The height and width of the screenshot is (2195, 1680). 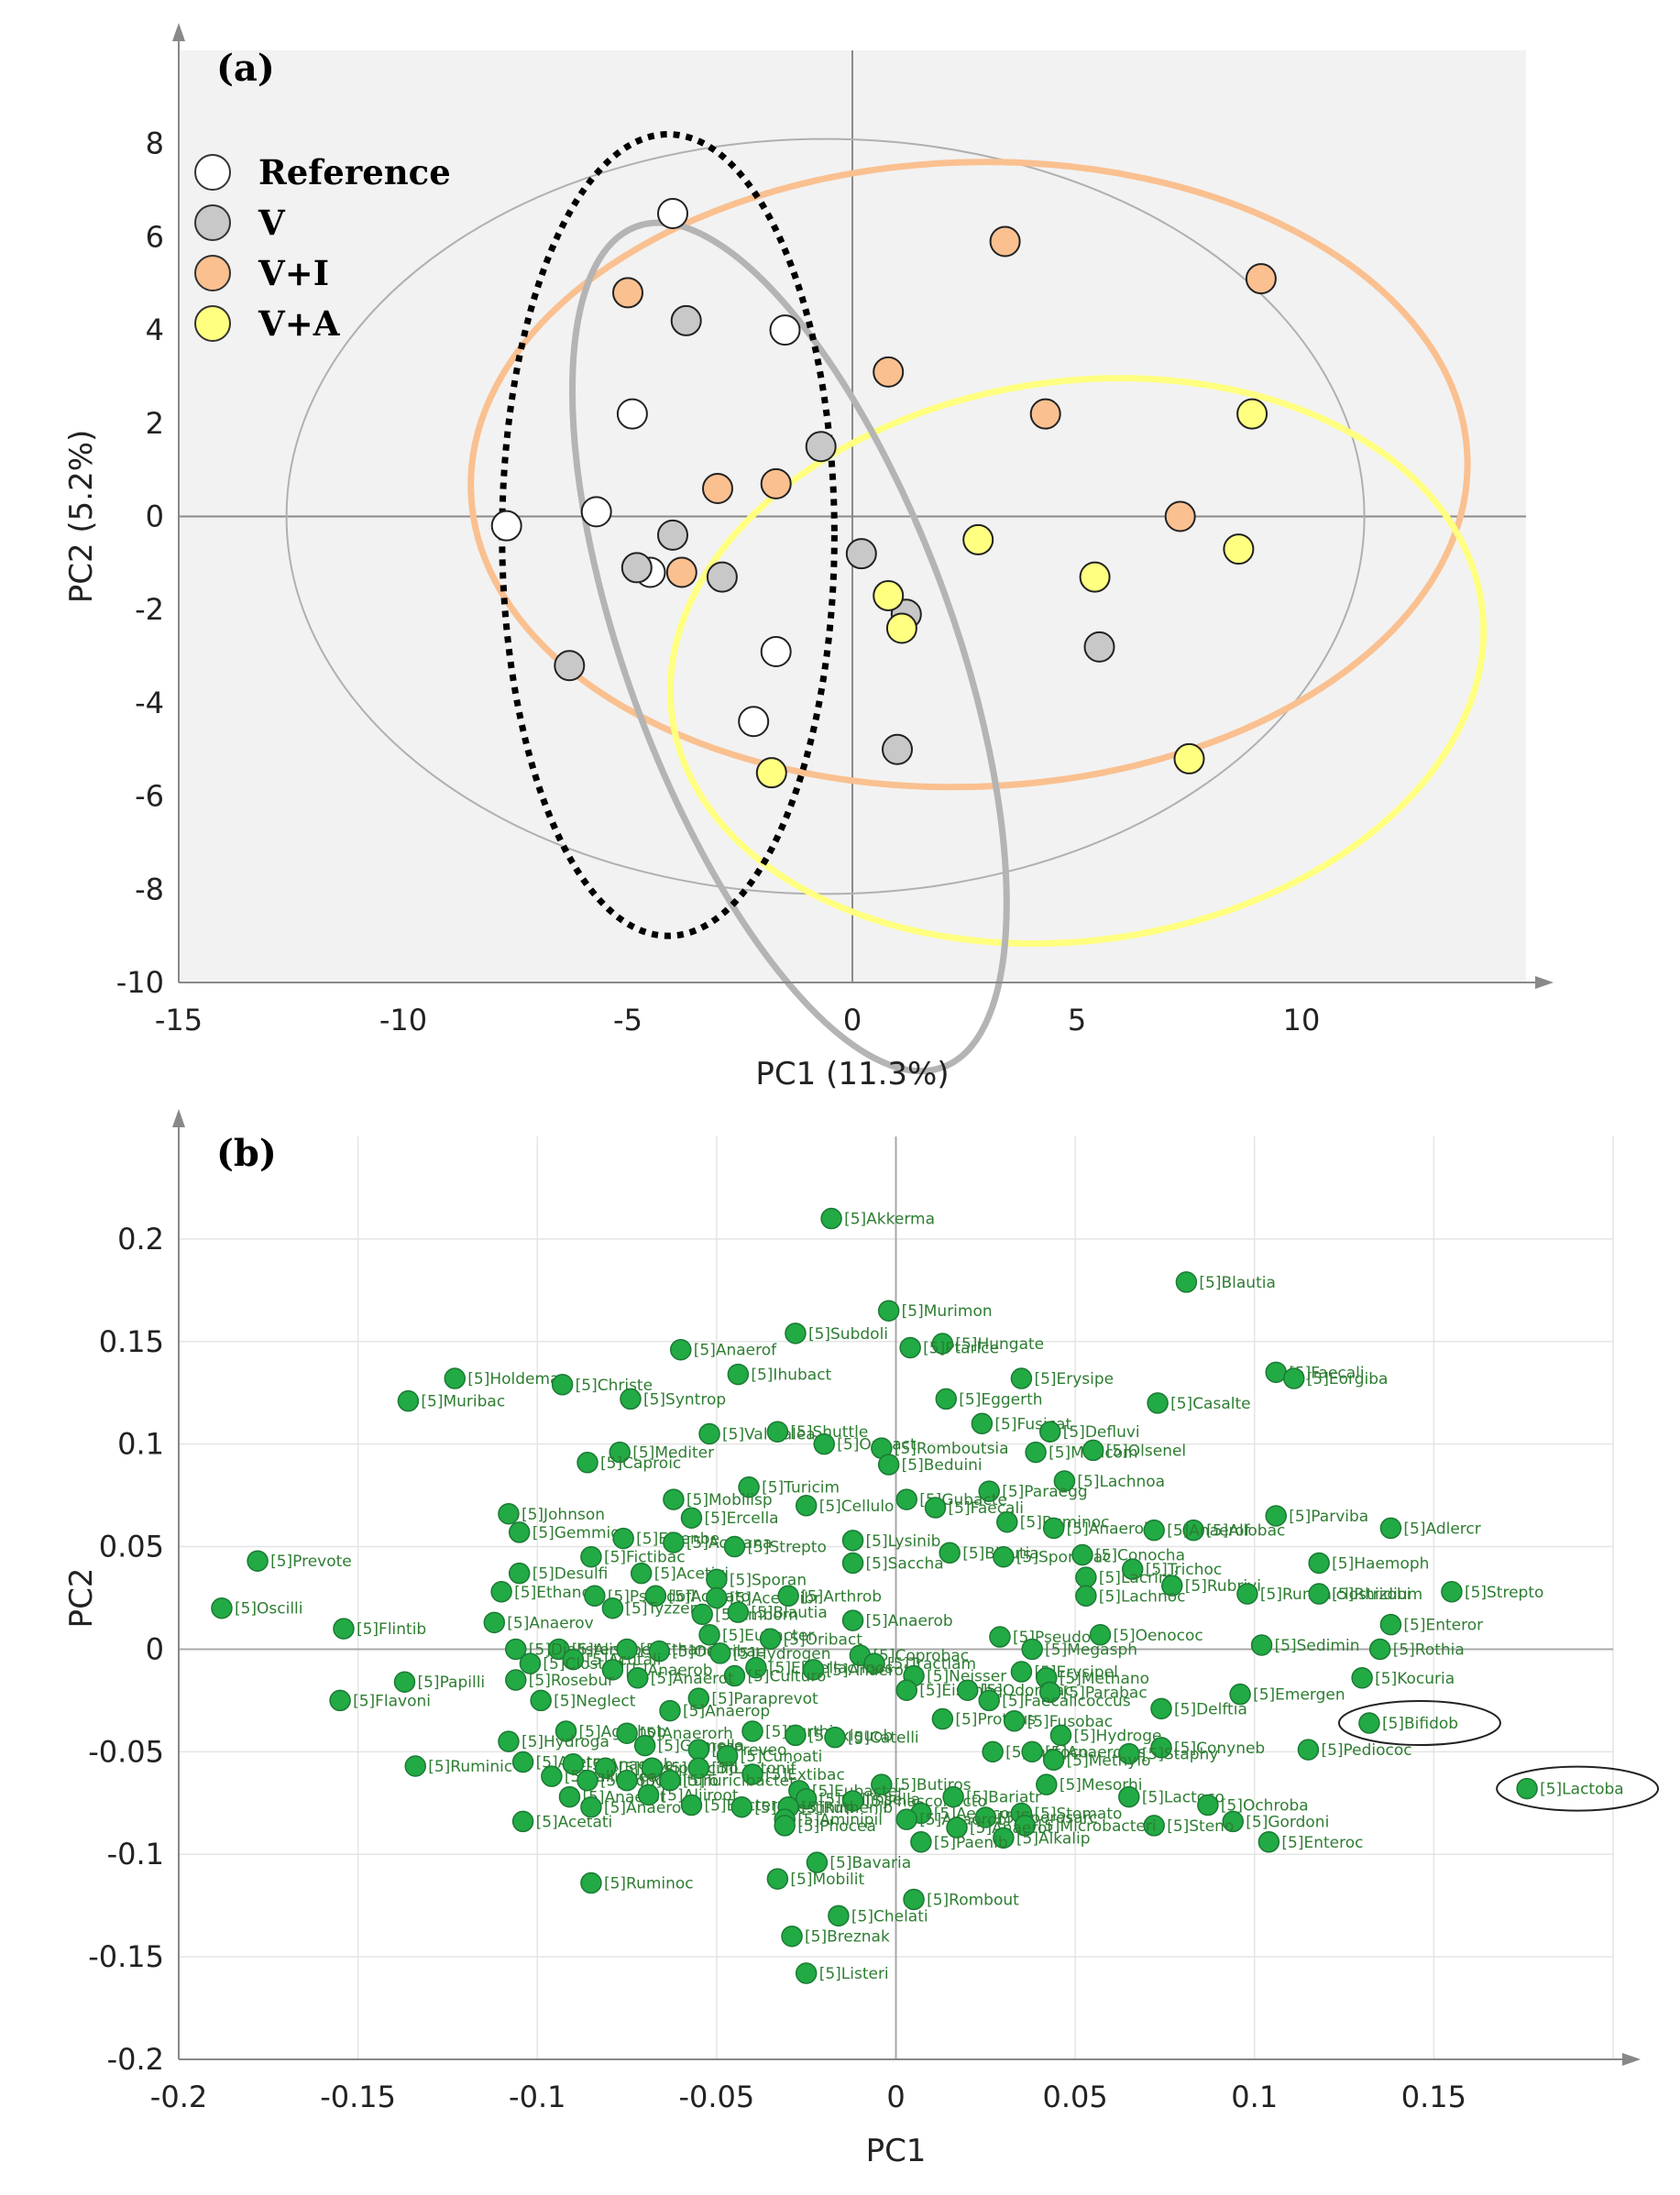 I want to click on loading-point: [5]Fusobac, so click(x=1058, y=1721).